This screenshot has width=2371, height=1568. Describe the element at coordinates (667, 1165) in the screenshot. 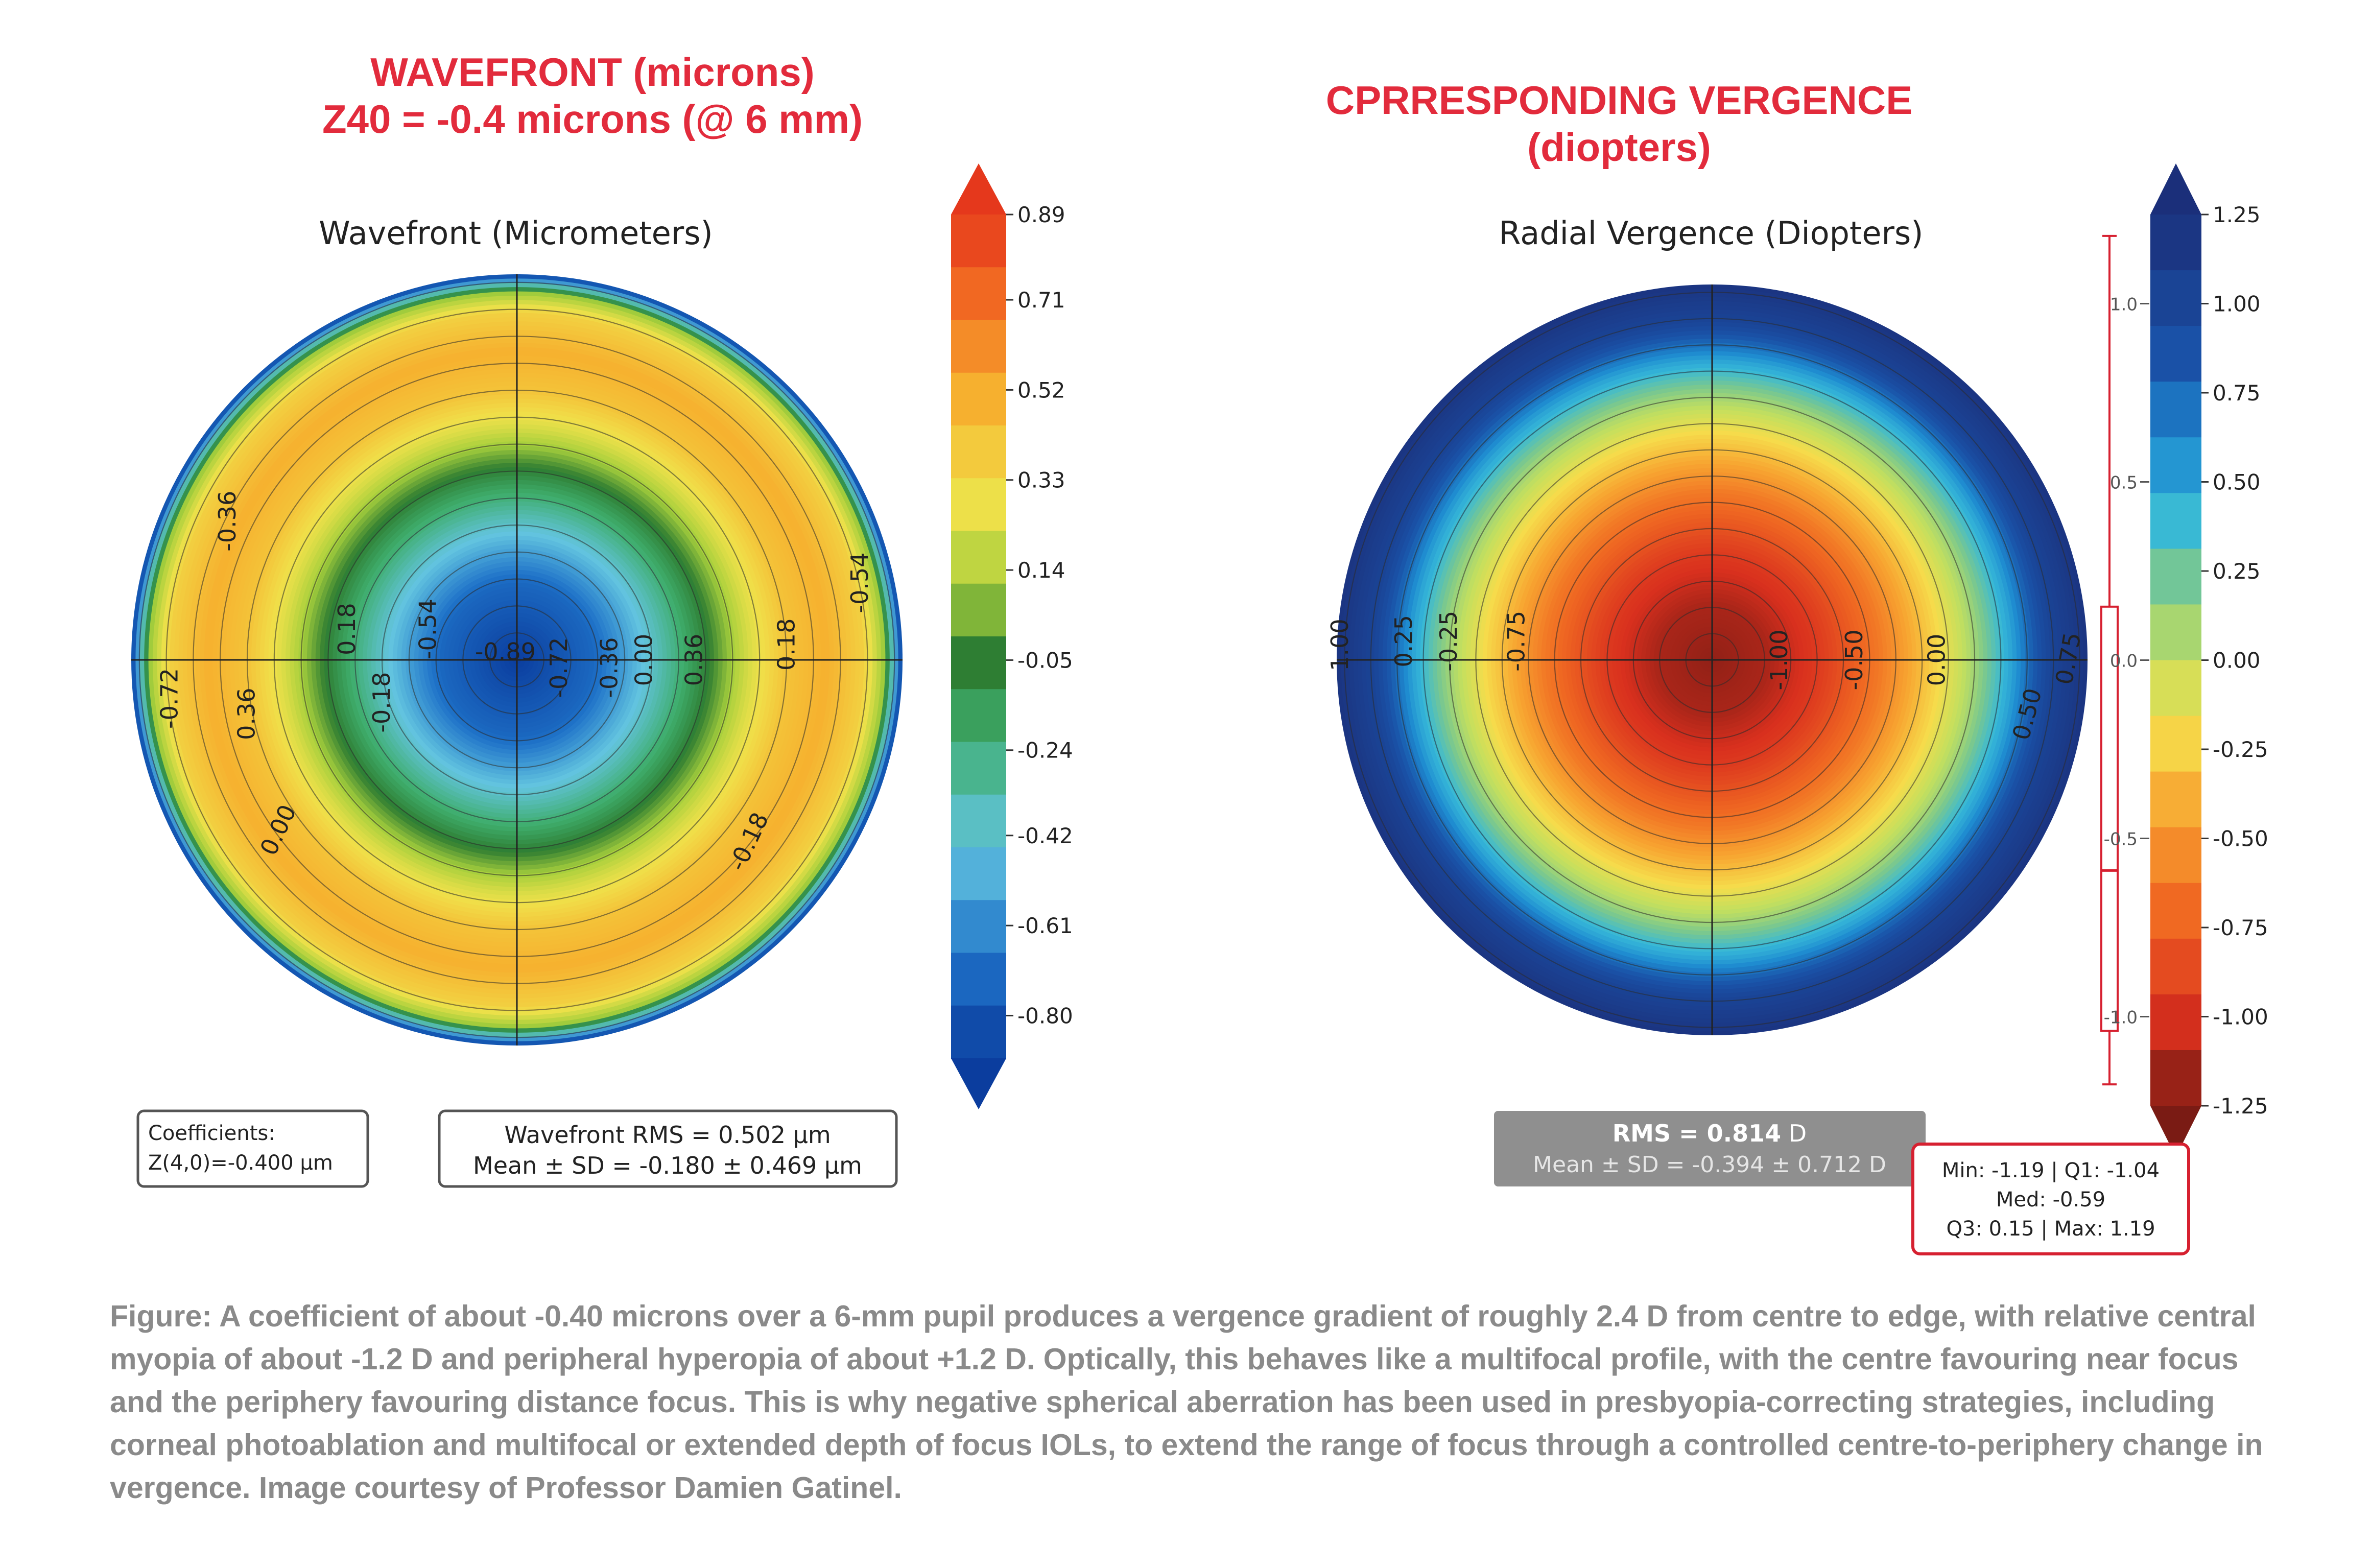

I see `wavefront-mean-sd-text: Mean ± SD = -0.180 ± 0.469 µm` at that location.